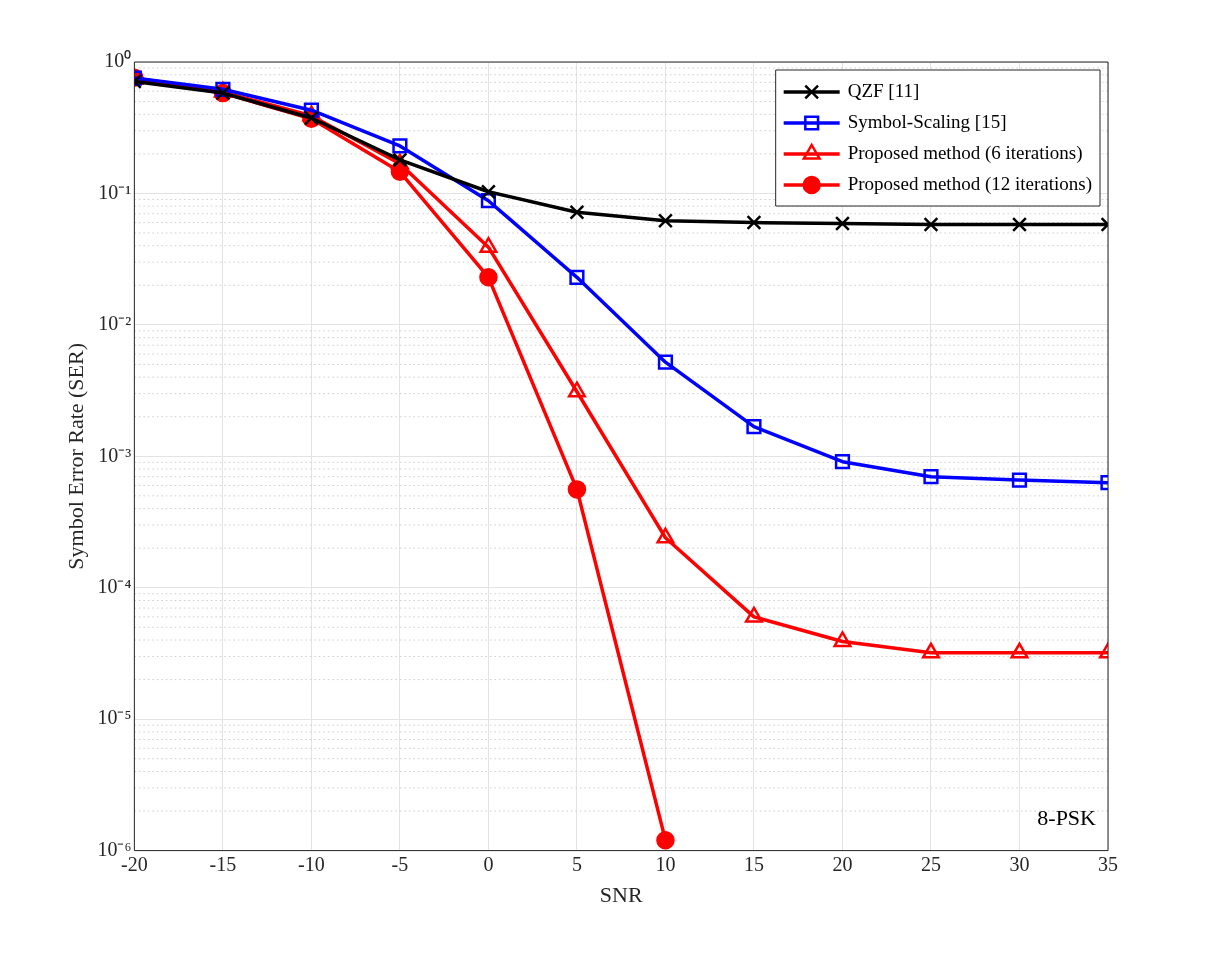 This screenshot has height=971, width=1225. What do you see at coordinates (488, 863) in the screenshot?
I see `x-tick-label: 0` at bounding box center [488, 863].